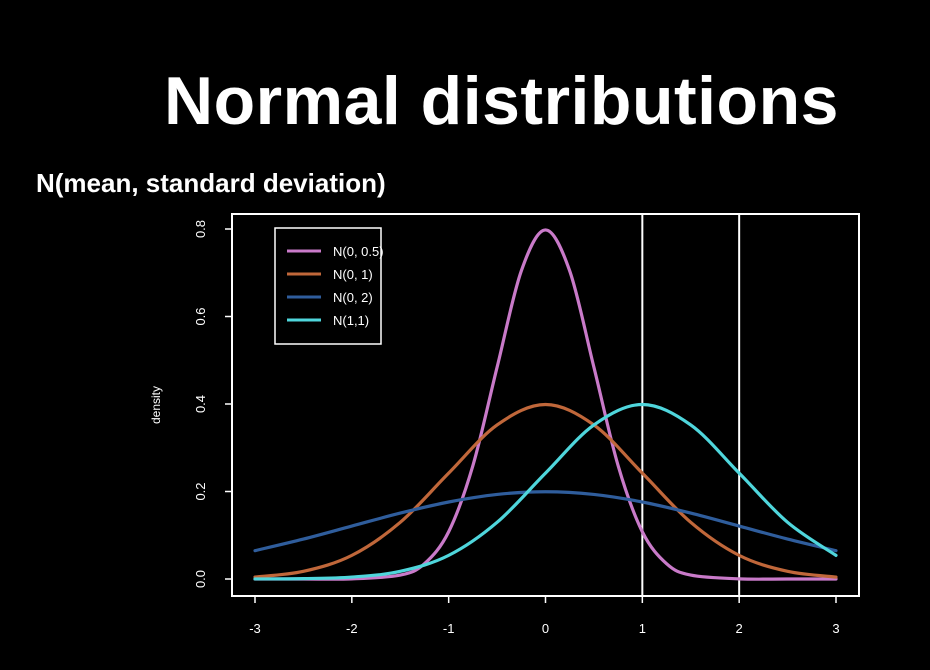 The height and width of the screenshot is (670, 930). I want to click on legend-entry-label: N(0, 2), so click(353, 297).